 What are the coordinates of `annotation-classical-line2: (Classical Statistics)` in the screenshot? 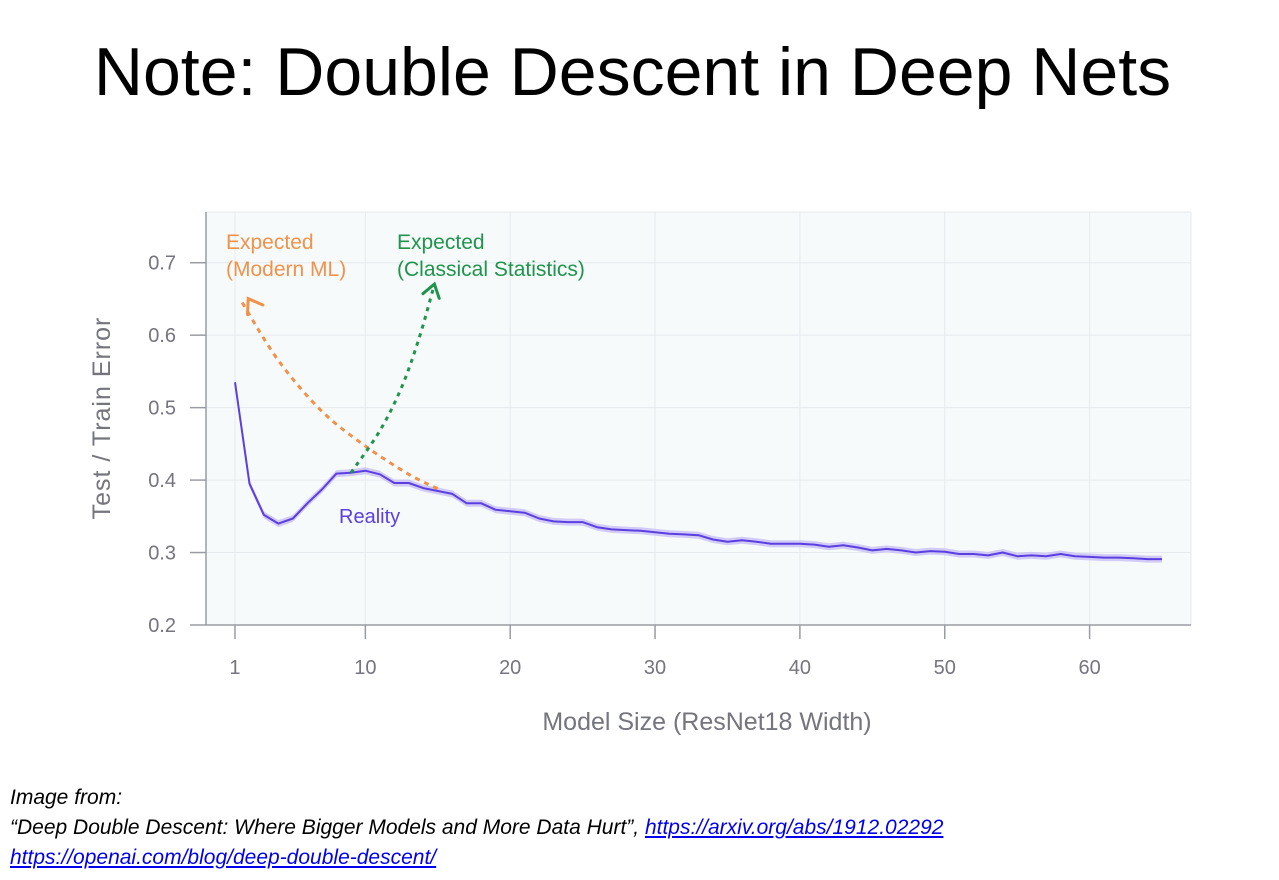 It's located at (491, 269).